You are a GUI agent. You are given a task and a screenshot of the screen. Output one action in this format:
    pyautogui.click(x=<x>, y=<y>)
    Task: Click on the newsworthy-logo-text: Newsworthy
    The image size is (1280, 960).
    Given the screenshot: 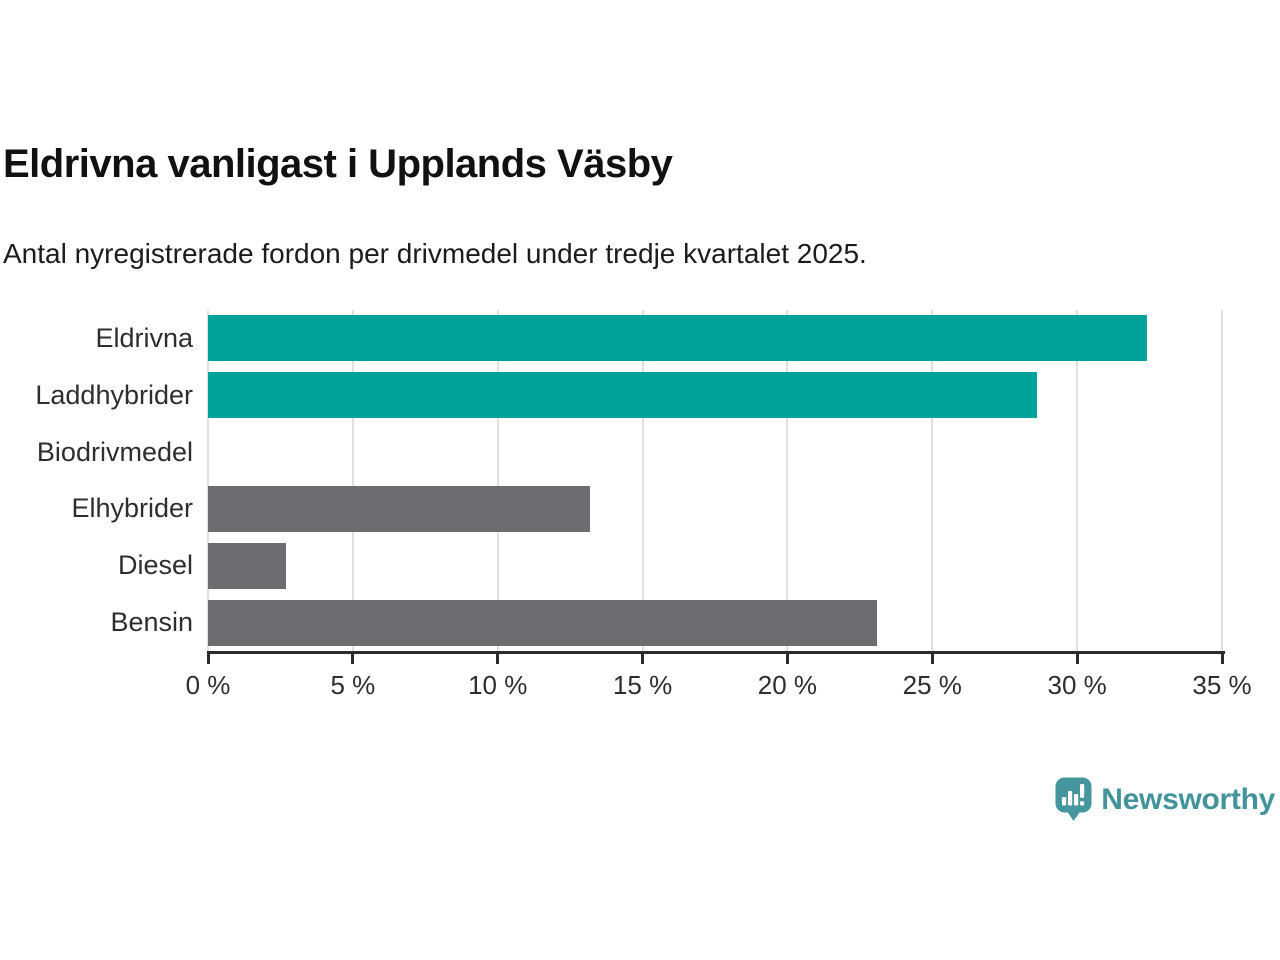 What is the action you would take?
    pyautogui.click(x=1188, y=799)
    